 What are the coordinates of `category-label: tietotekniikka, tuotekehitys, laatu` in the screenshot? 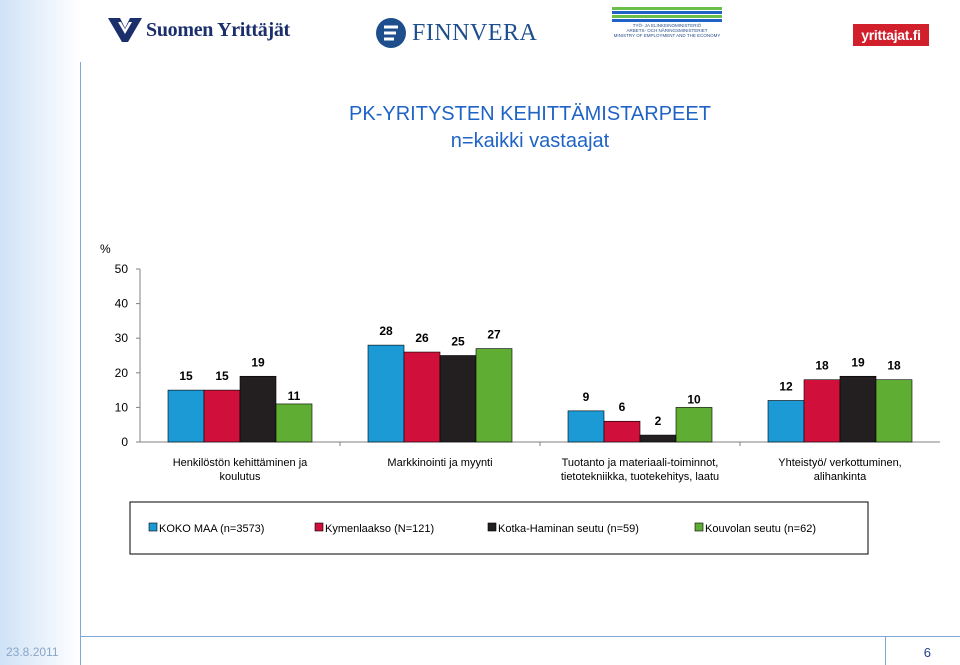 It's located at (640, 477).